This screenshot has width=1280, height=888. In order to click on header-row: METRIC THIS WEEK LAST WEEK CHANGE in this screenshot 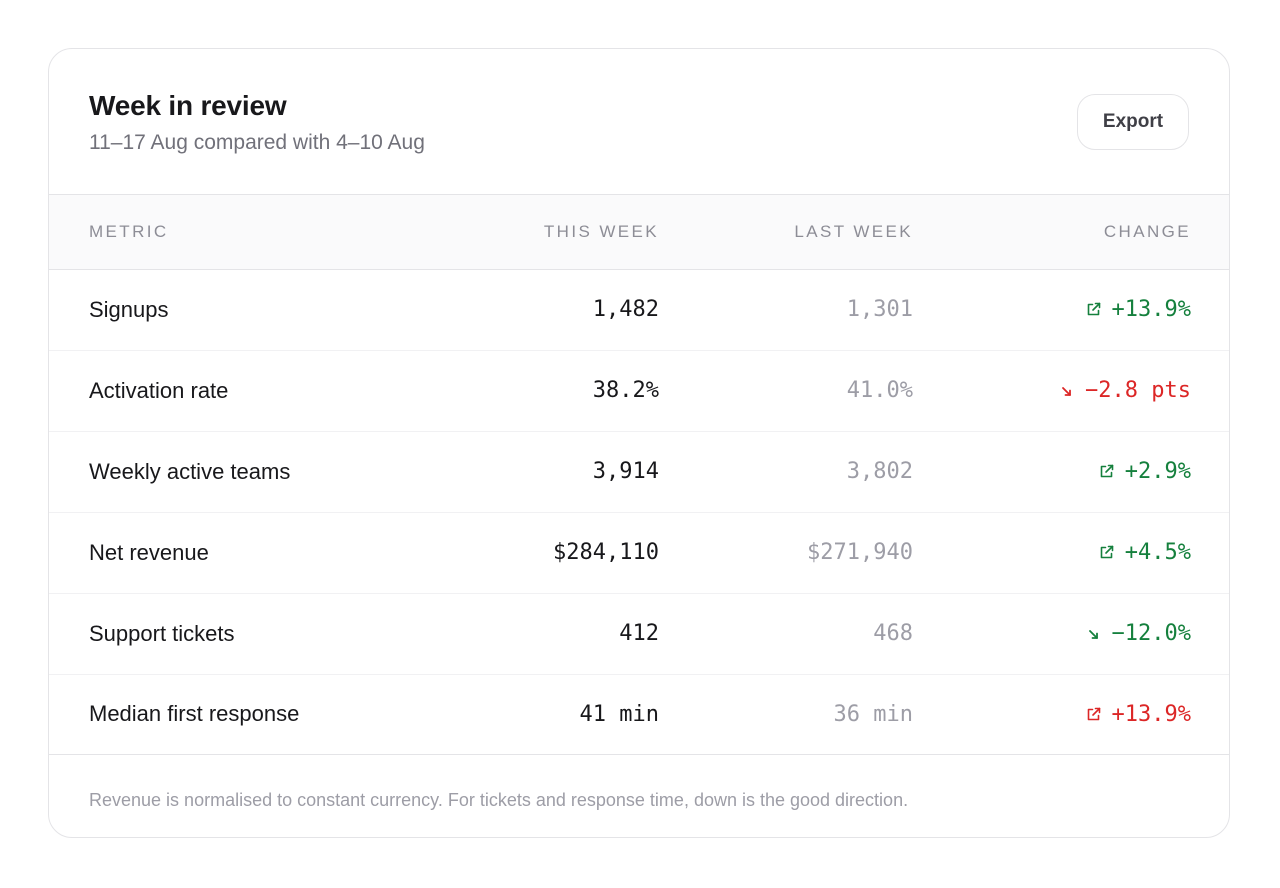, I will do `click(639, 232)`.